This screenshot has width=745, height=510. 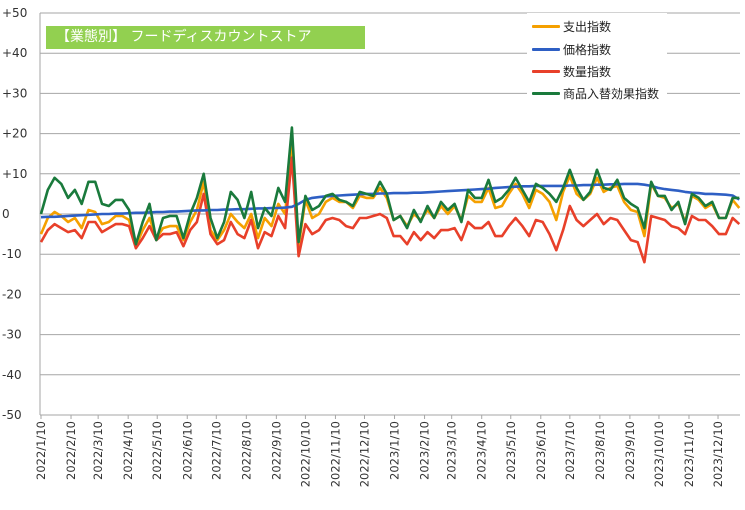 What do you see at coordinates (611, 93) in the screenshot?
I see `legend-label: 商品入替効果指数` at bounding box center [611, 93].